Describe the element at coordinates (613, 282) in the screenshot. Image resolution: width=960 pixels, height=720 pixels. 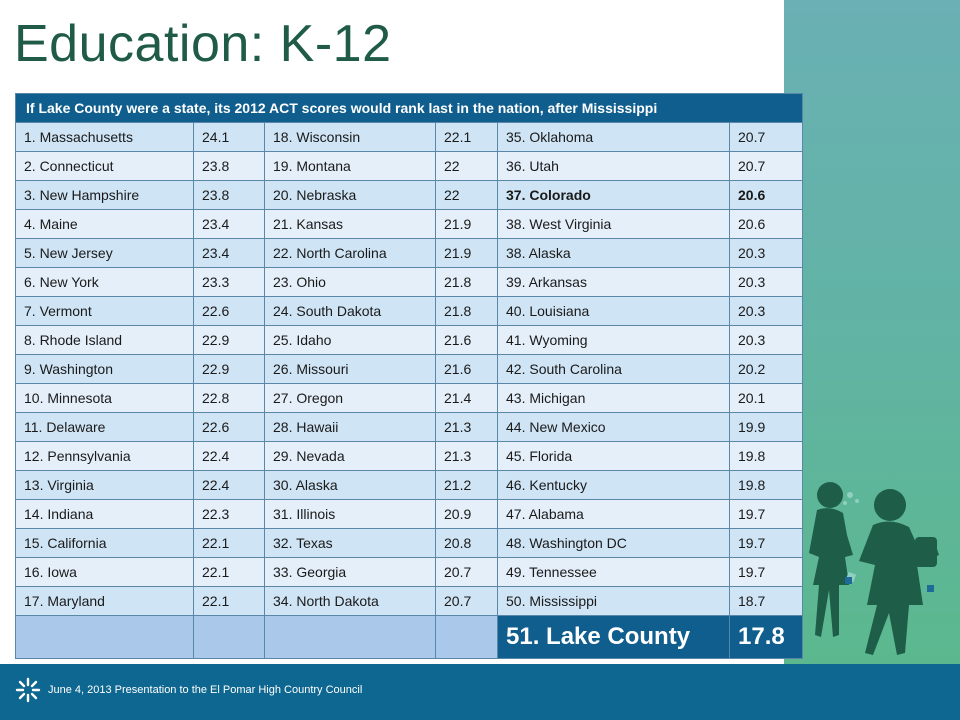
I see `state-name-cell: 39. Arkansas` at that location.